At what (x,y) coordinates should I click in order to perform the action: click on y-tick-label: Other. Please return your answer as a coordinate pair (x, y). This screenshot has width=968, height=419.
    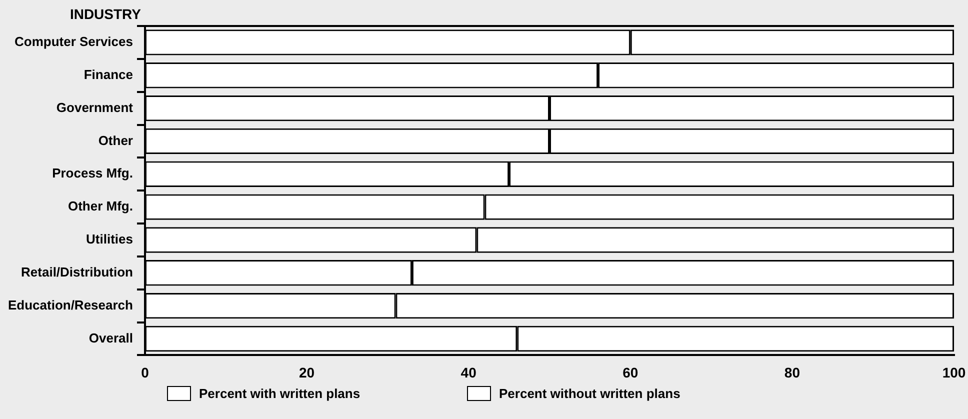
    Looking at the image, I should click on (115, 140).